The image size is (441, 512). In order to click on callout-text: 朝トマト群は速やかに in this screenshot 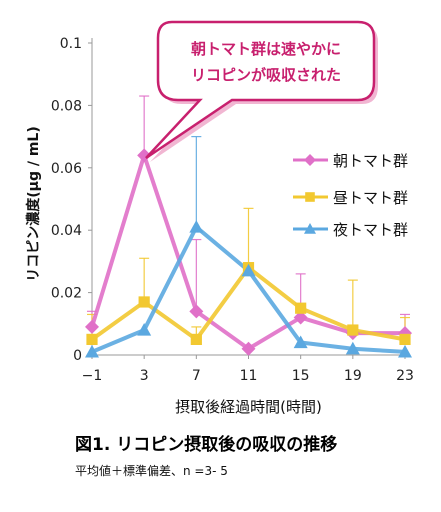, I will do `click(266, 49)`.